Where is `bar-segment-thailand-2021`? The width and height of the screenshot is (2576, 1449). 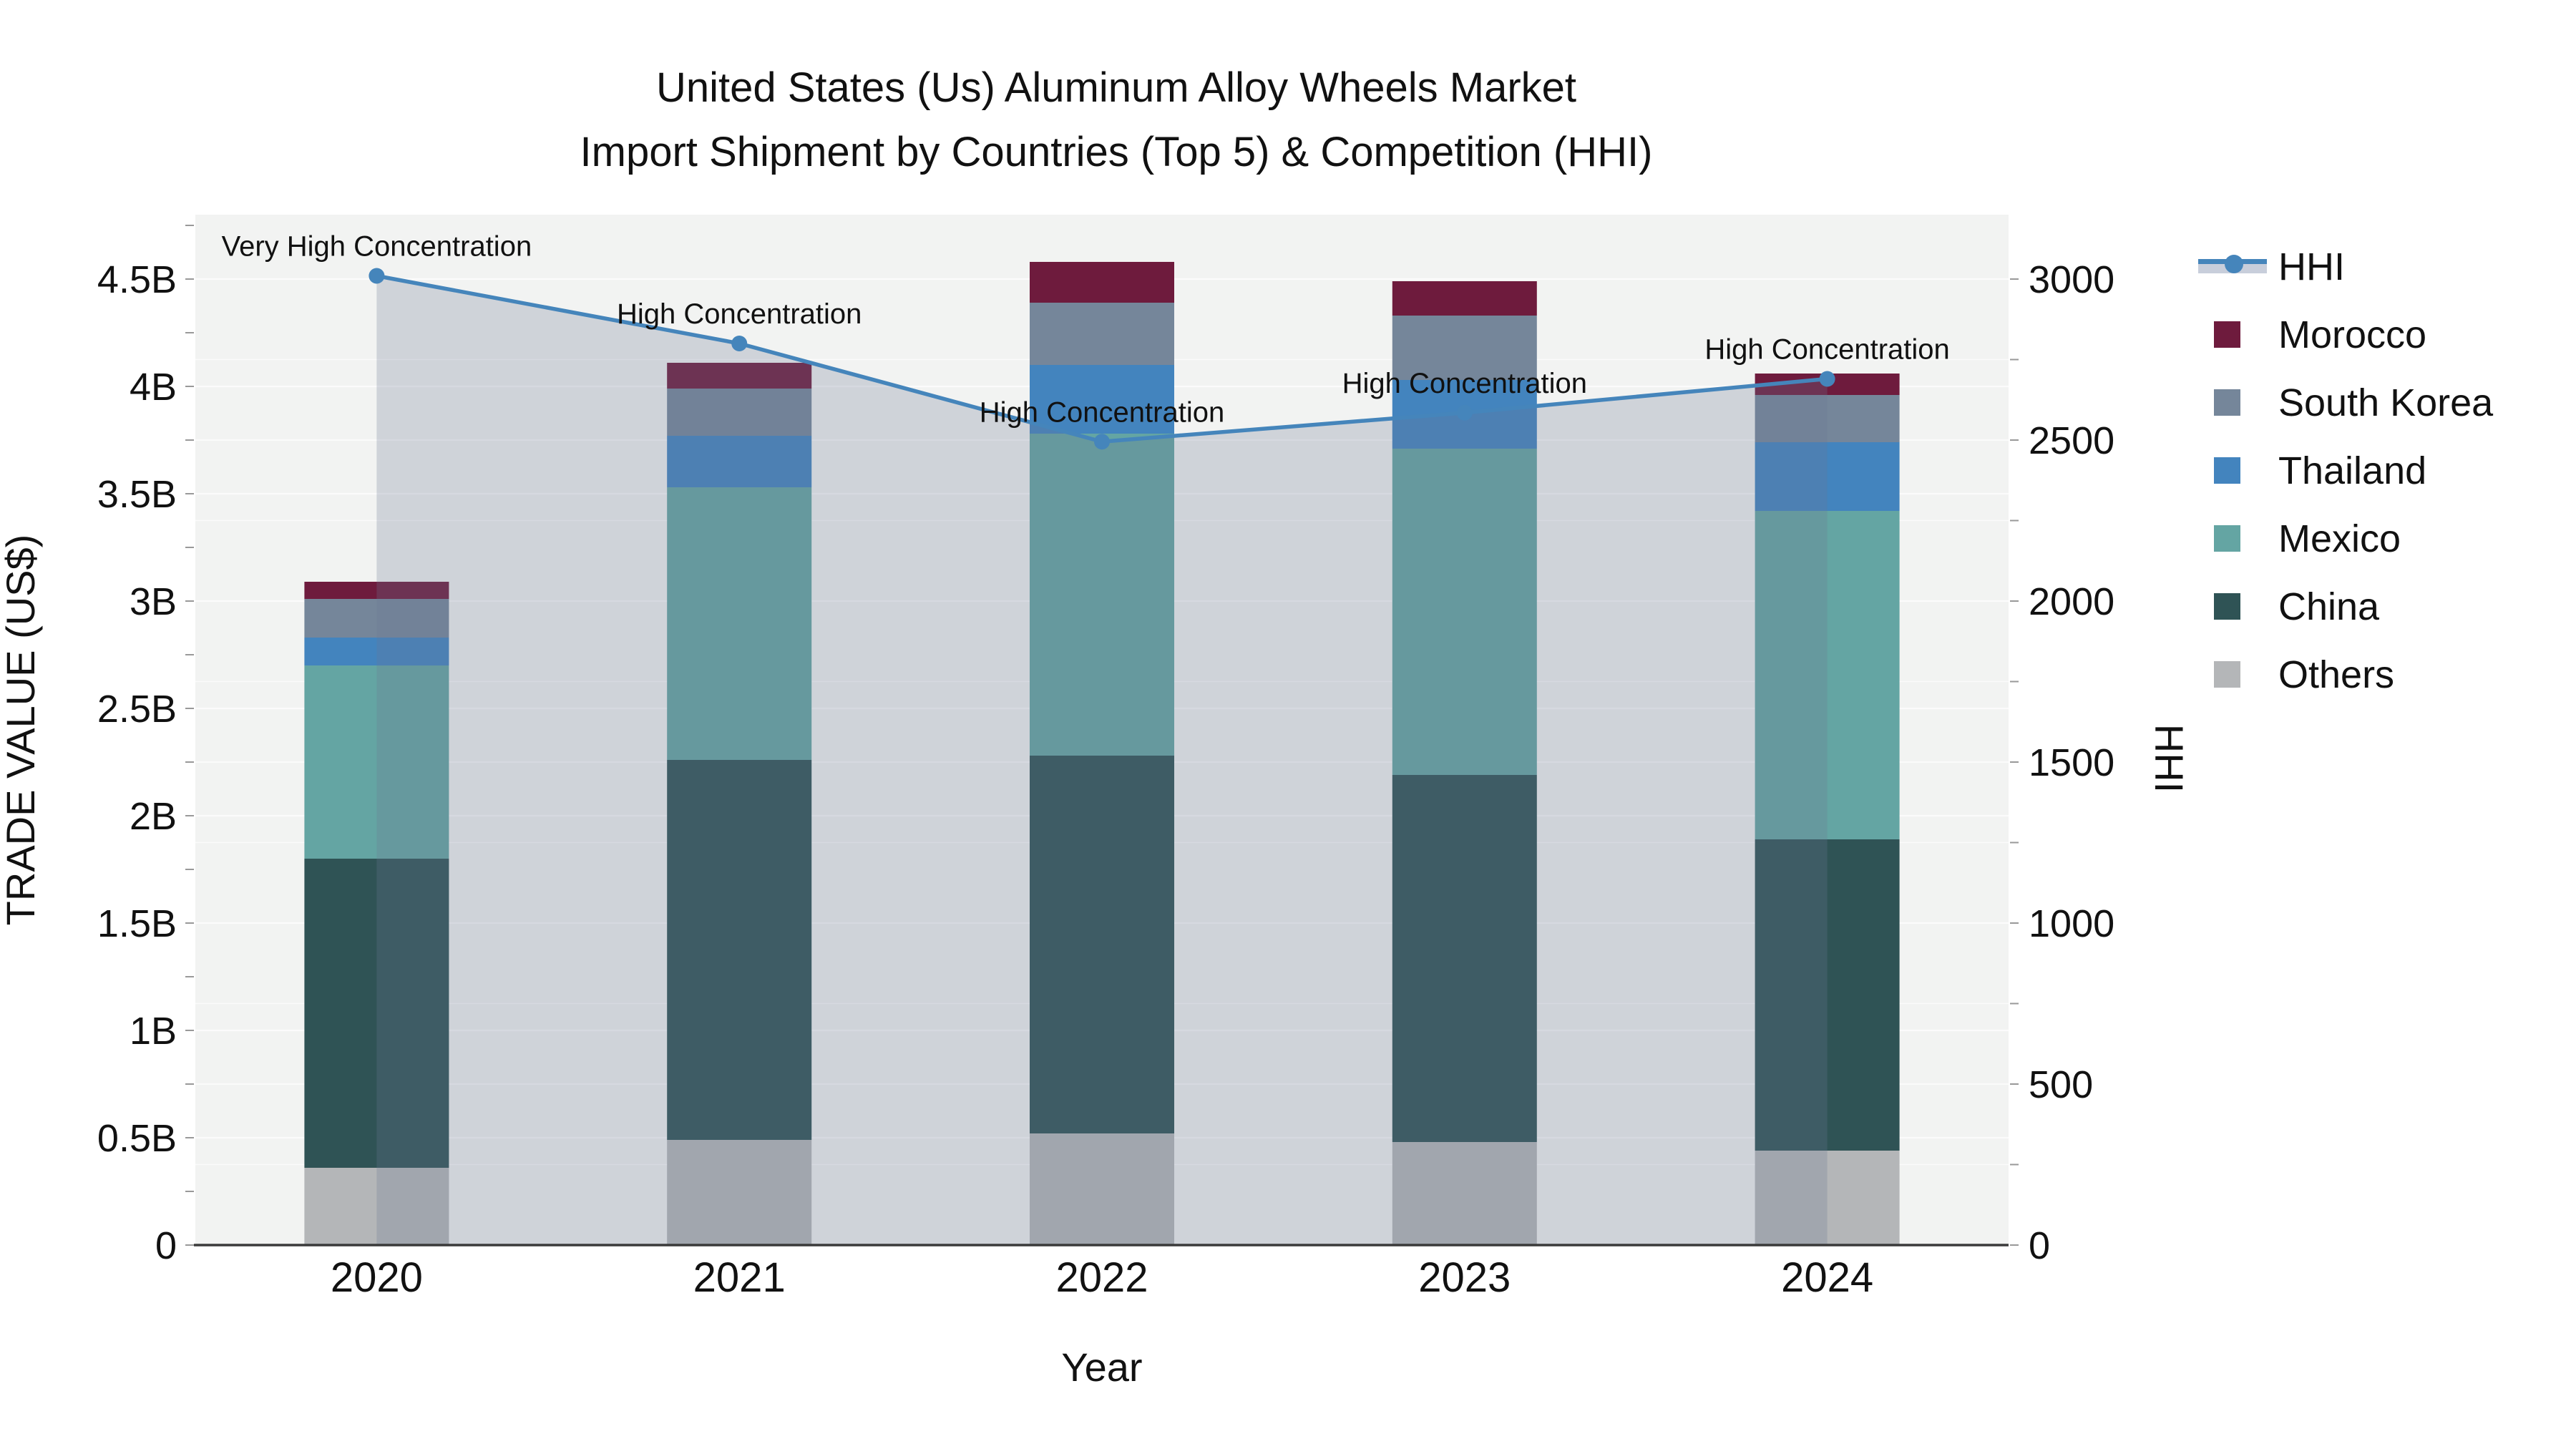 bar-segment-thailand-2021 is located at coordinates (739, 461).